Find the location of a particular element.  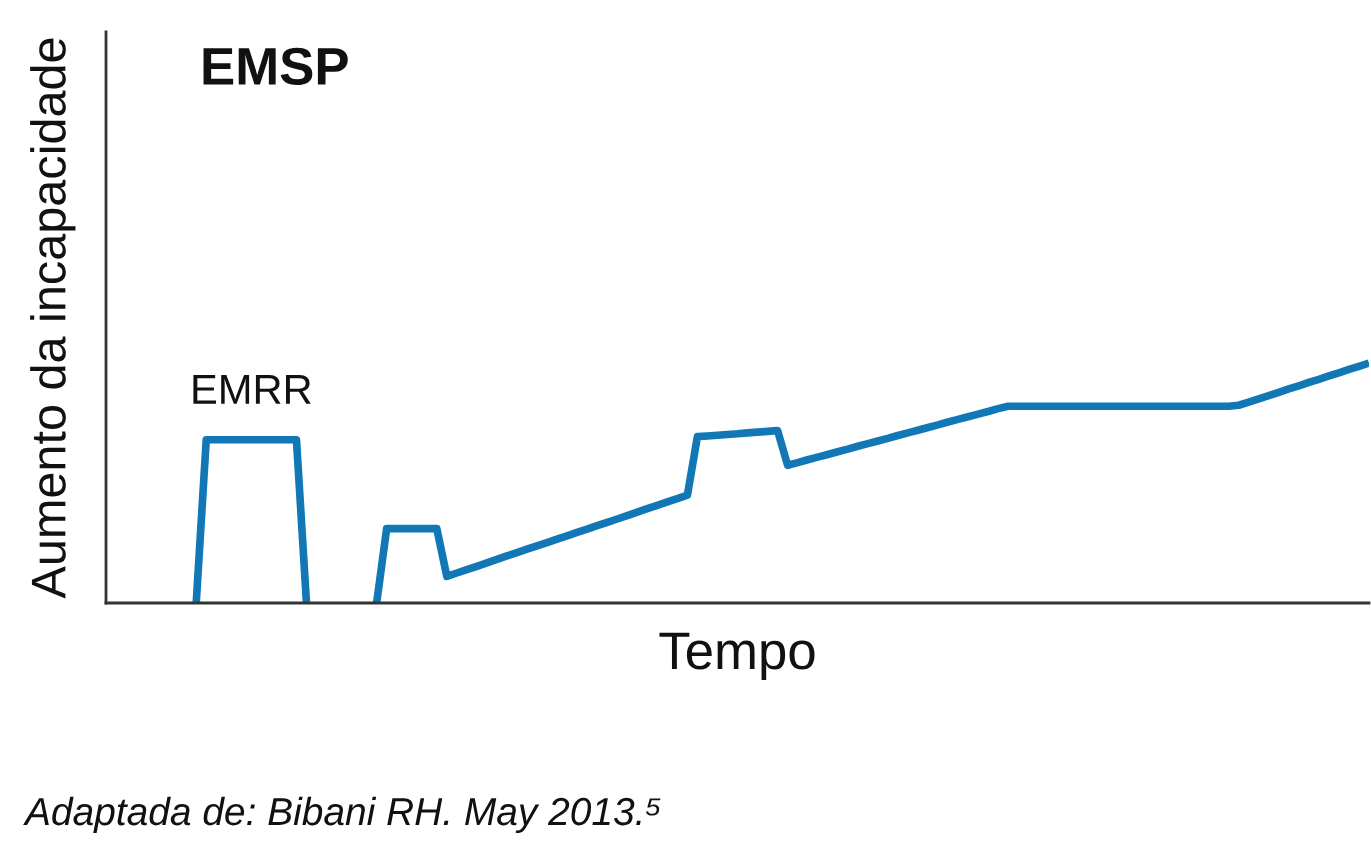

y-axis-title: Aumento da incapacidade is located at coordinates (53, 318).